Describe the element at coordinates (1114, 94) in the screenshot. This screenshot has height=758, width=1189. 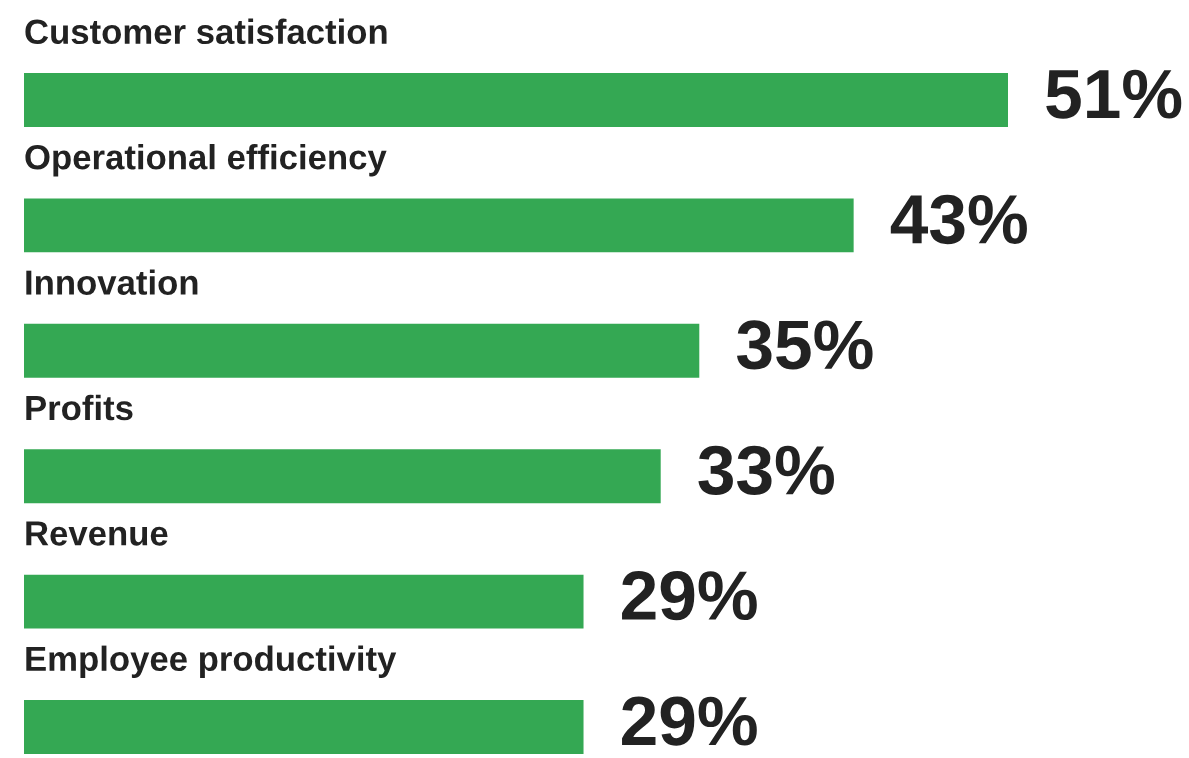
I see `data-label: 51%` at that location.